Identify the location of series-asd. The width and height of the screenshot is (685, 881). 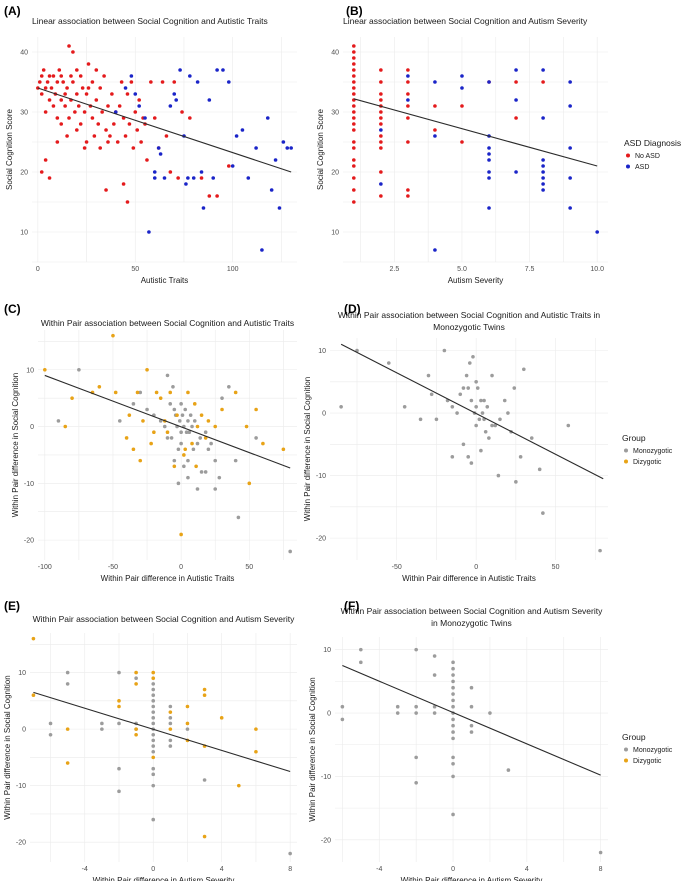
(489, 160).